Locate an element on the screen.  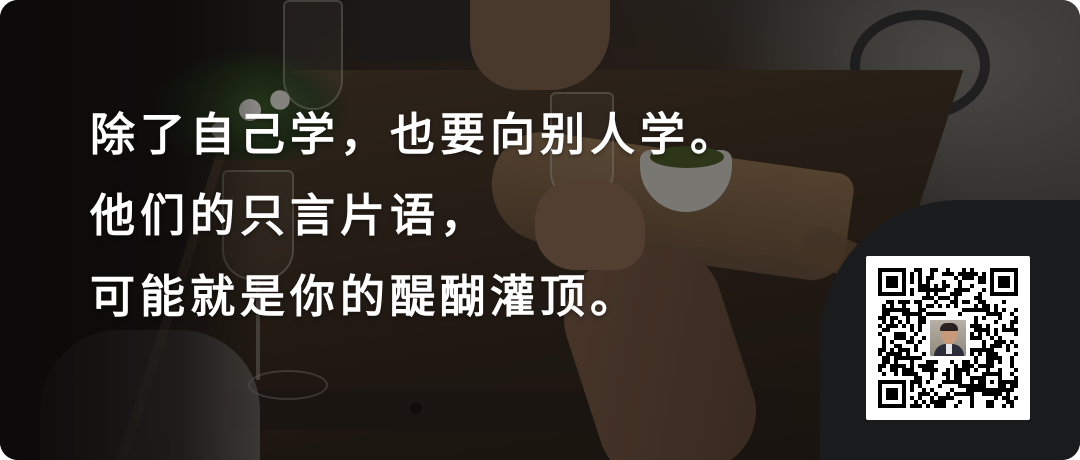
glass-shape is located at coordinates (313, 55).